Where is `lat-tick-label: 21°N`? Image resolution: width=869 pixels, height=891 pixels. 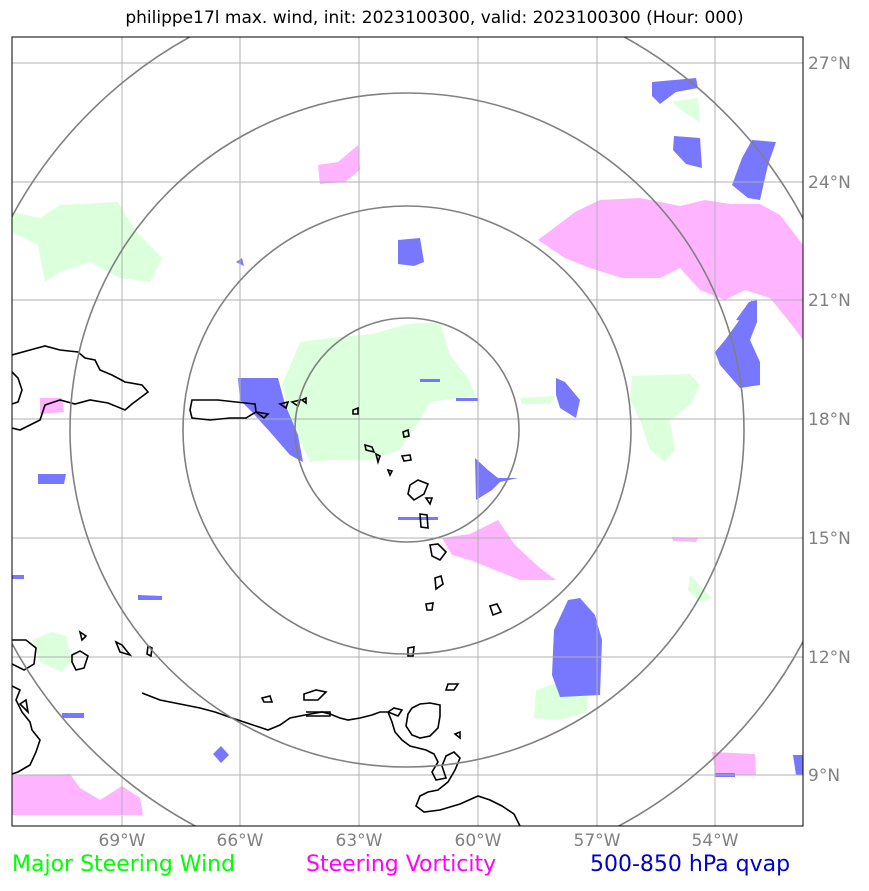 lat-tick-label: 21°N is located at coordinates (829, 301).